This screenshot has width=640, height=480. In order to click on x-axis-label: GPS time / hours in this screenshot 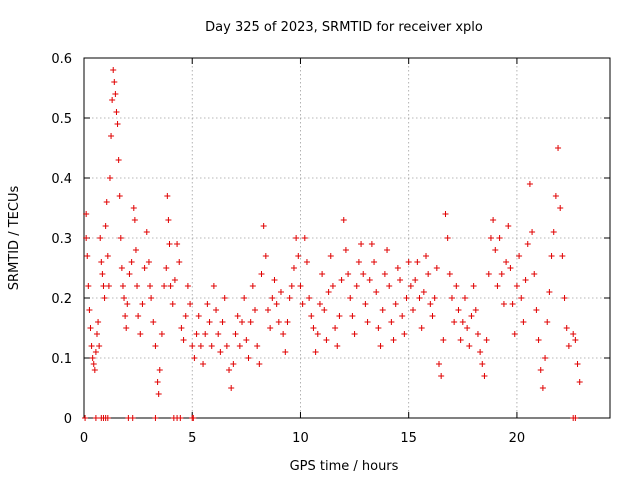, I will do `click(344, 466)`.